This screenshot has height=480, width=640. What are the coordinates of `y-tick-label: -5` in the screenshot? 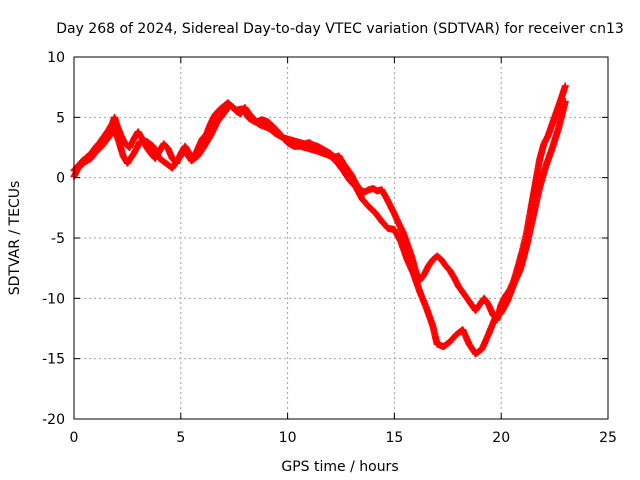 It's located at (58, 239).